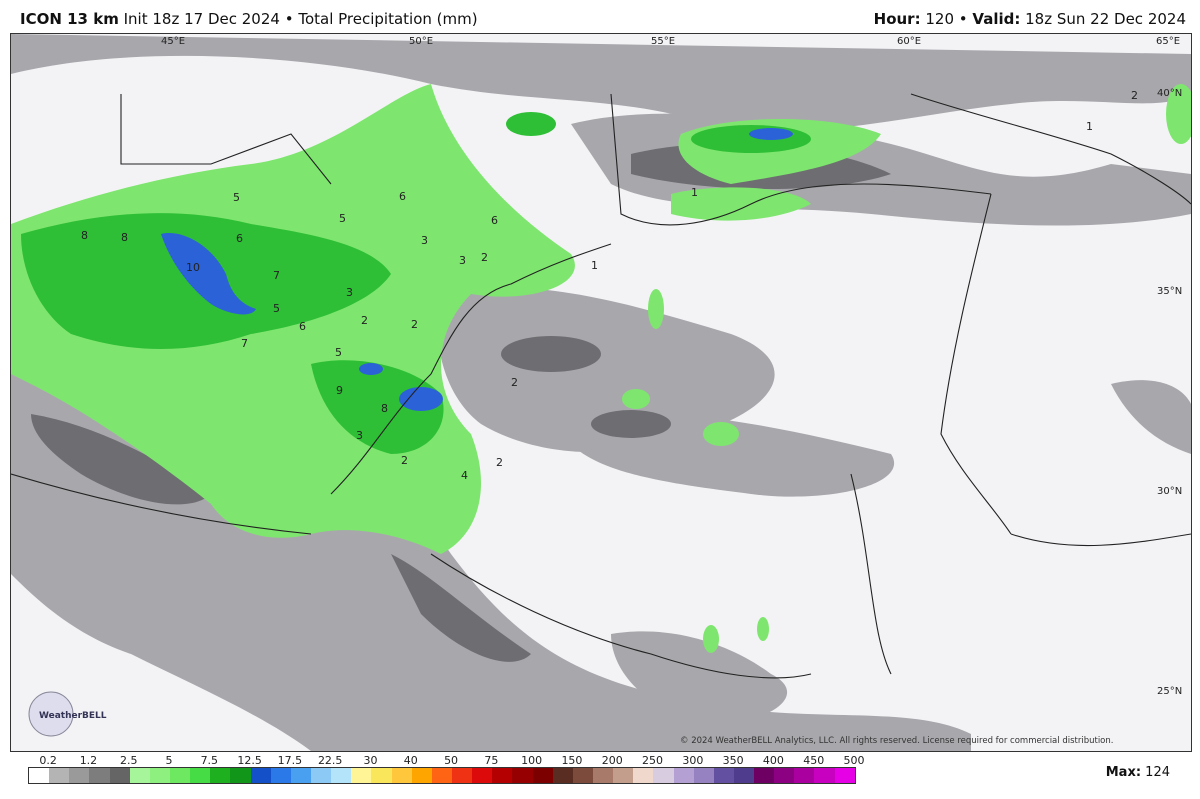 The height and width of the screenshot is (799, 1200). Describe the element at coordinates (201, 19) in the screenshot. I see `init-time: Init 18z 17 Dec 2024` at that location.